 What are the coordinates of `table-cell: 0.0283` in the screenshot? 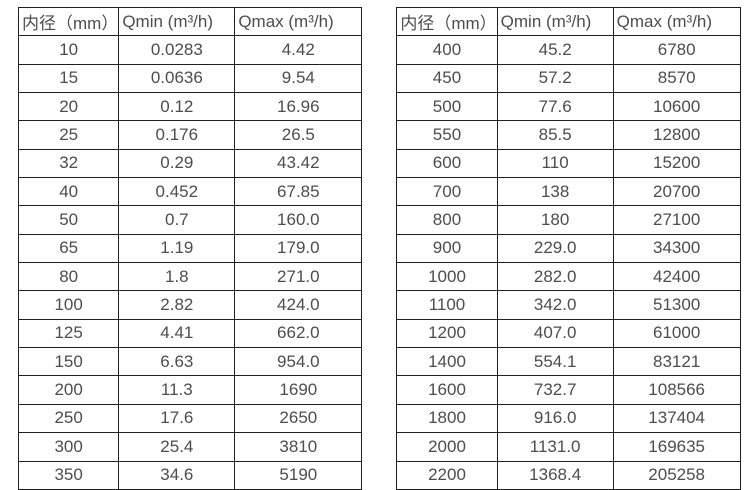 It's located at (177, 50).